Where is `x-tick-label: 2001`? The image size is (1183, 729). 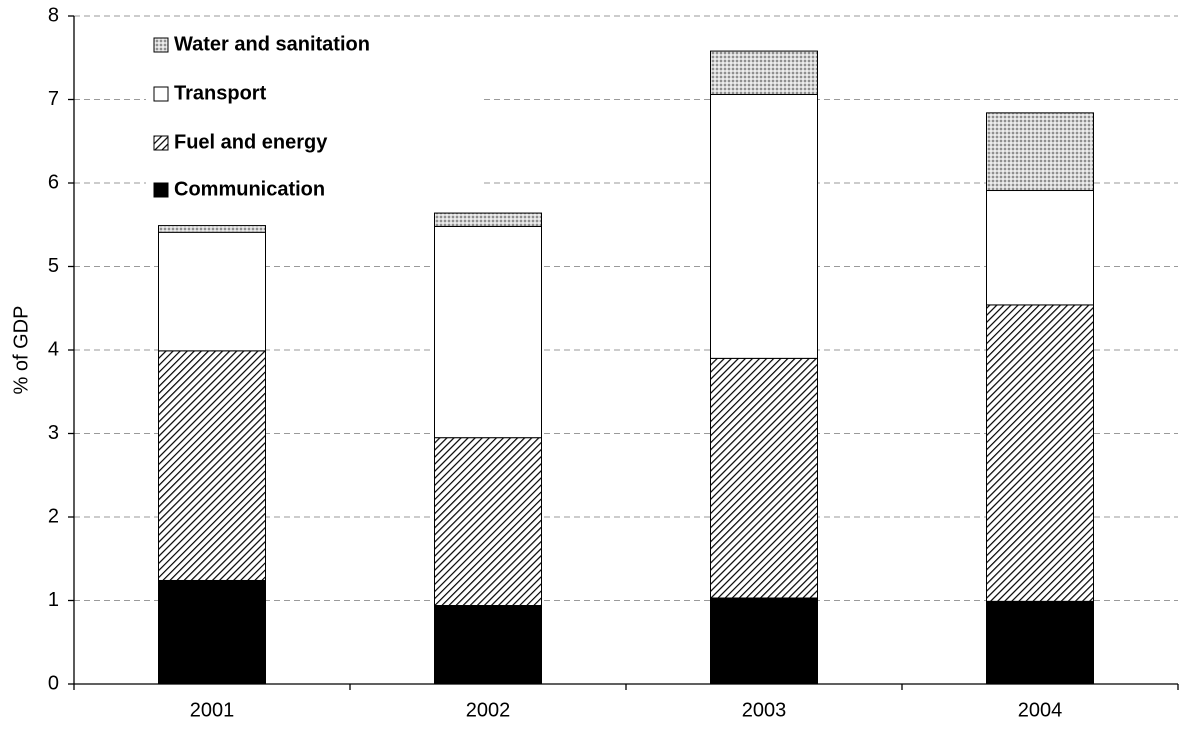
x-tick-label: 2001 is located at coordinates (212, 710).